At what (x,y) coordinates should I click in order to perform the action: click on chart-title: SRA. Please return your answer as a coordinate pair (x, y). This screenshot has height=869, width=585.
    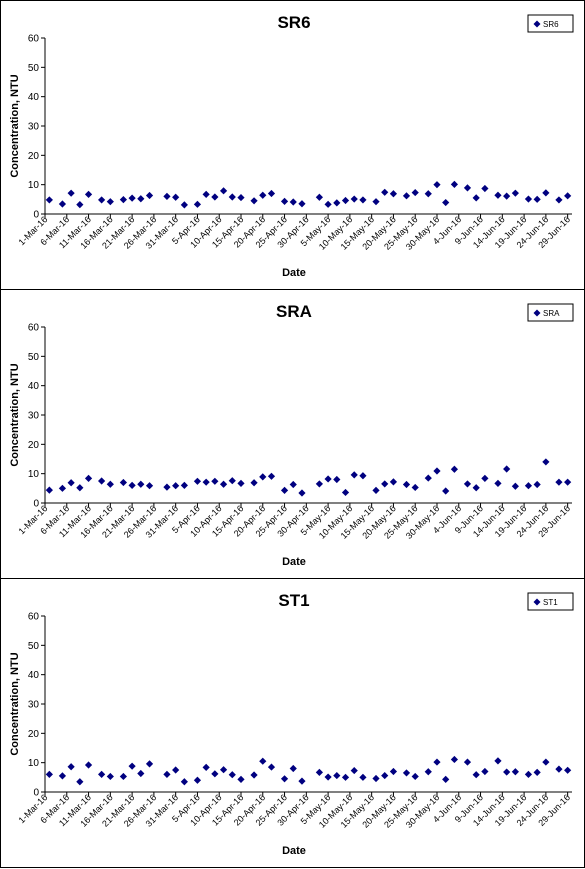
    Looking at the image, I should click on (294, 311).